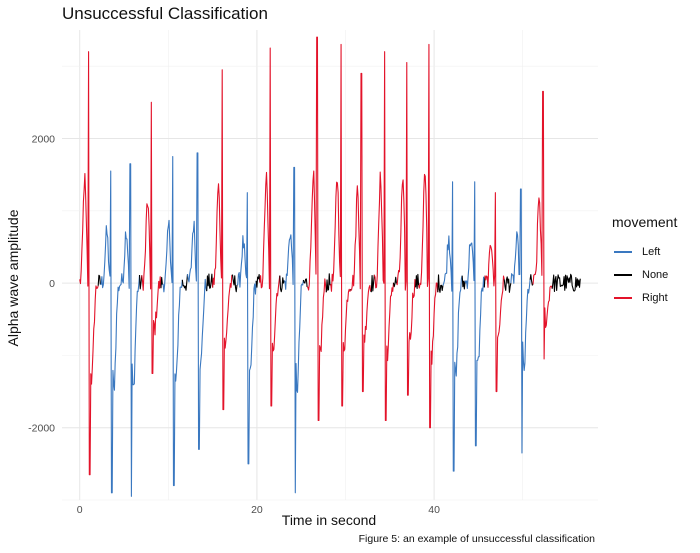 The width and height of the screenshot is (700, 553). Describe the element at coordinates (623, 297) in the screenshot. I see `legend-key-right` at that location.